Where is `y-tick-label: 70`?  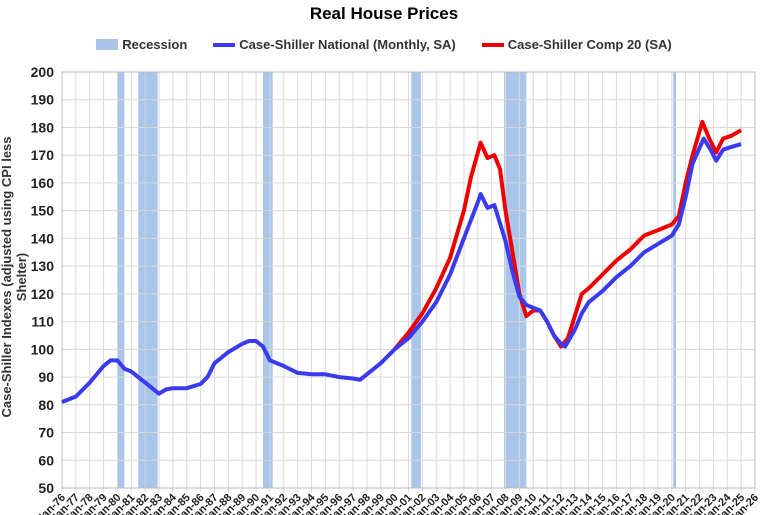
y-tick-label: 70 is located at coordinates (46, 433).